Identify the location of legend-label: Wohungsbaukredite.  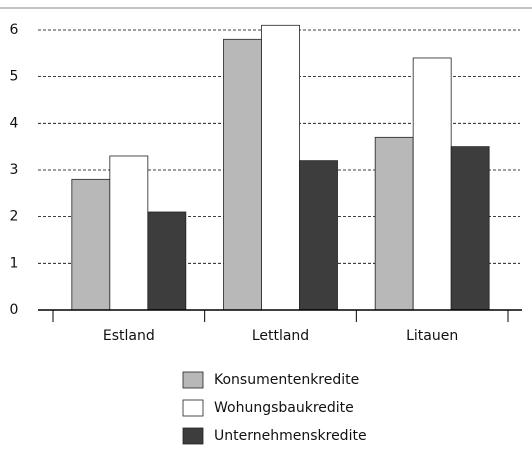
(284, 408).